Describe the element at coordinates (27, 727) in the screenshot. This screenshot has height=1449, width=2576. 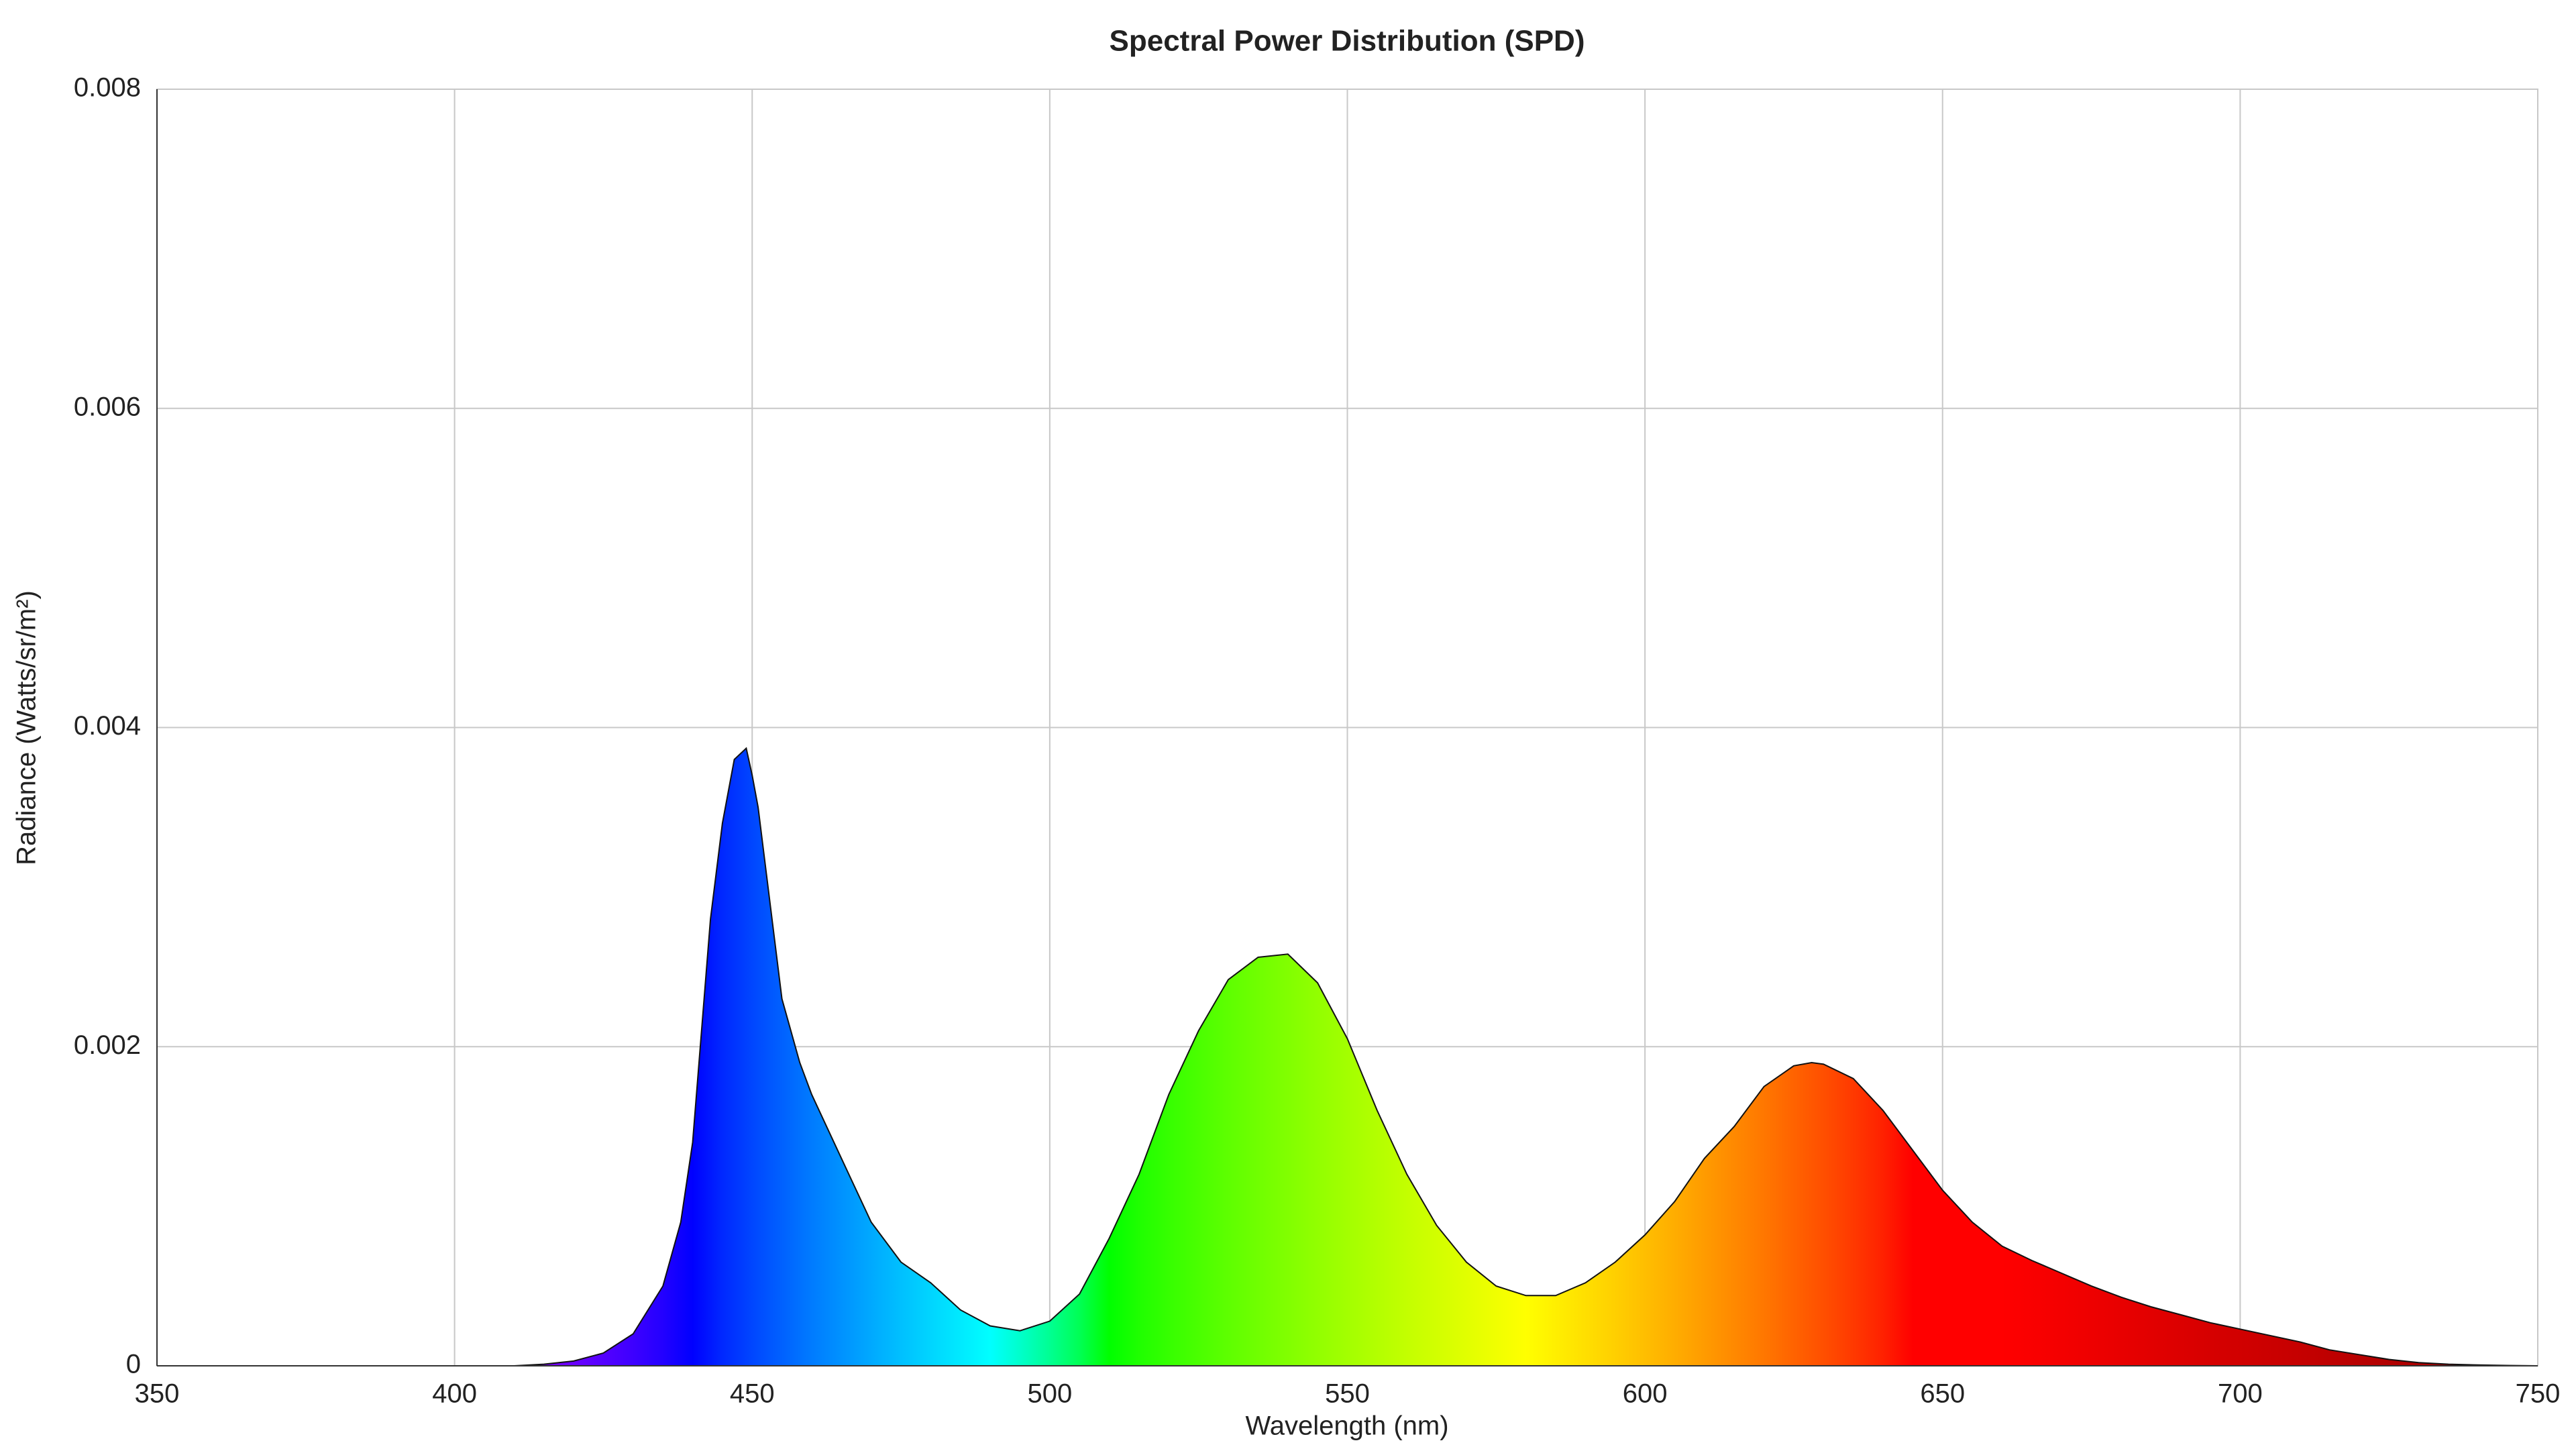
I see `y-axis-label: Radiance (Watts/sr/m²)` at that location.